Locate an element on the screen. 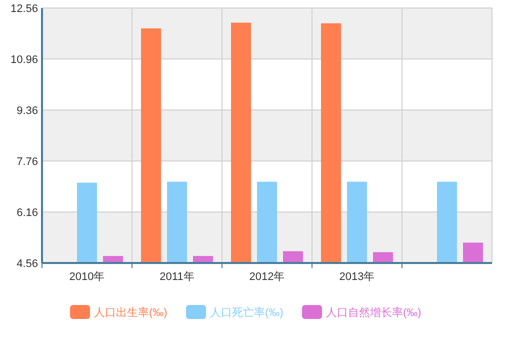  legend-label: 人口死亡率(‰) is located at coordinates (247, 312).